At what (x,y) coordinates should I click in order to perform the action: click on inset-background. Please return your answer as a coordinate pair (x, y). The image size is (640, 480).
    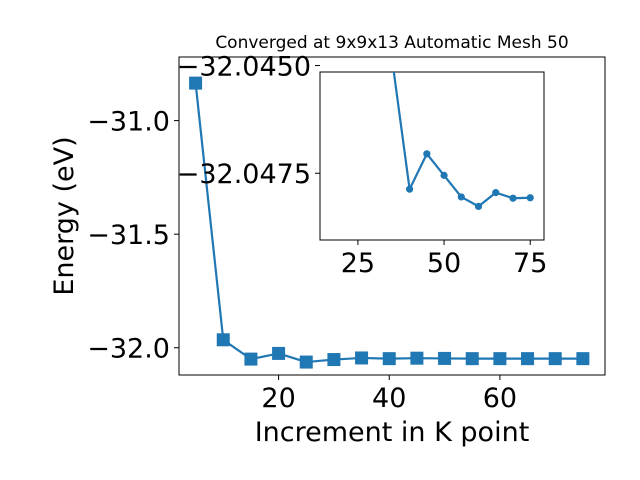
    Looking at the image, I should click on (432, 156).